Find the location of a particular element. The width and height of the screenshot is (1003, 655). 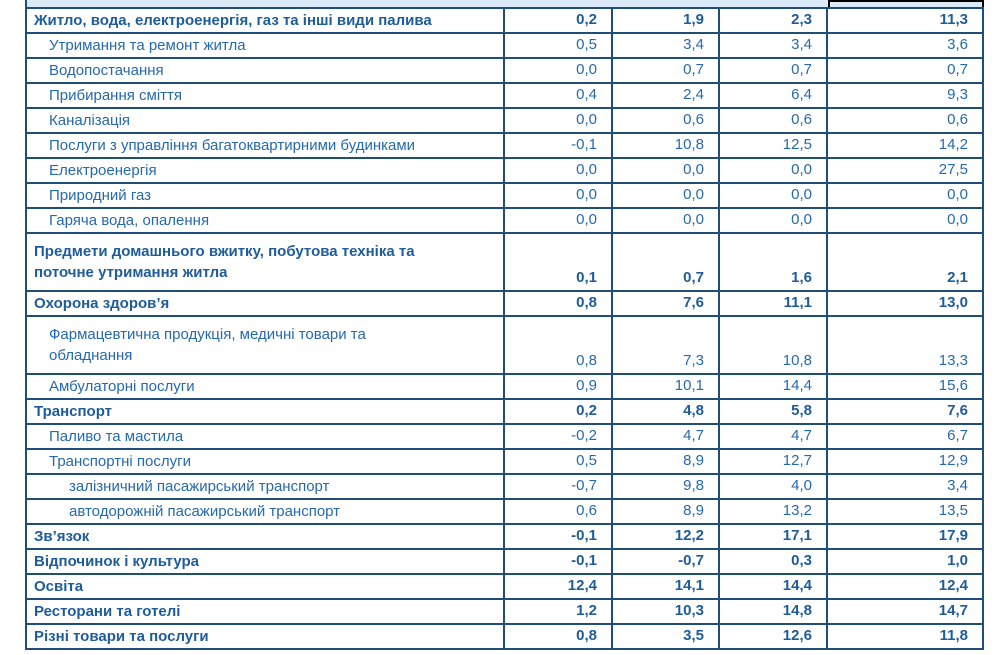

category-cell: Природний газ is located at coordinates (266, 195).